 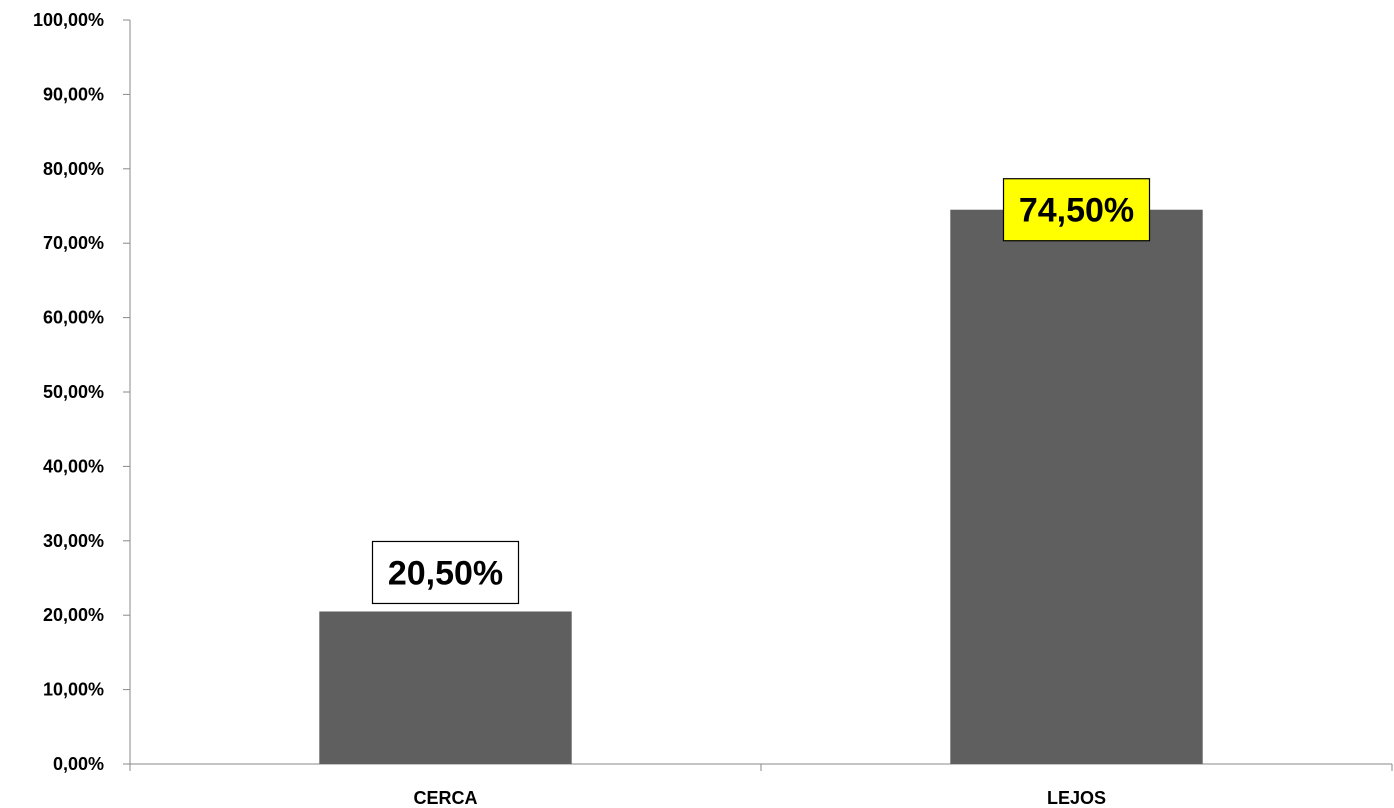 What do you see at coordinates (73, 243) in the screenshot?
I see `y-tick-label: 70,00%` at bounding box center [73, 243].